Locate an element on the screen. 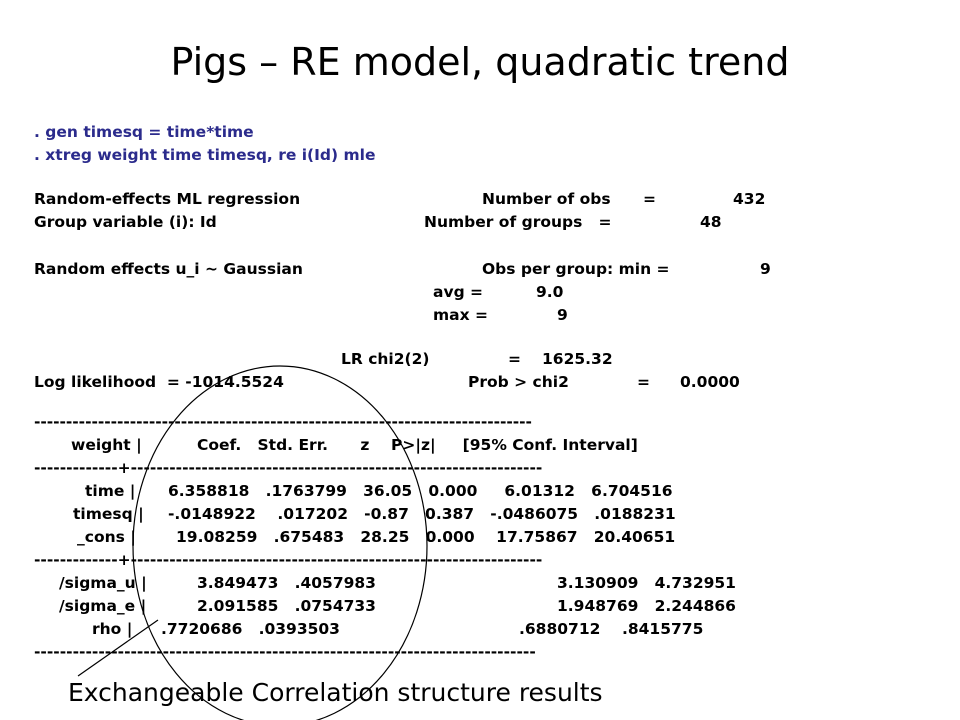  table-row-var: rho | is located at coordinates (112, 629).